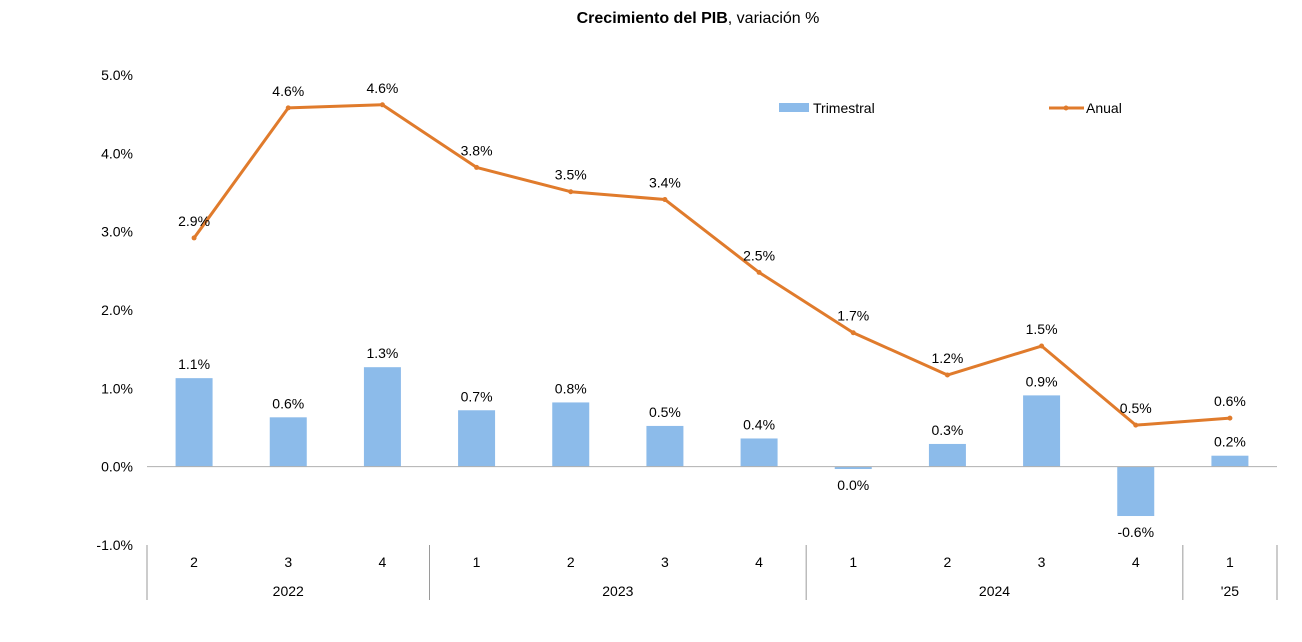  What do you see at coordinates (853, 485) in the screenshot?
I see `bar-data-label: 0.0%` at bounding box center [853, 485].